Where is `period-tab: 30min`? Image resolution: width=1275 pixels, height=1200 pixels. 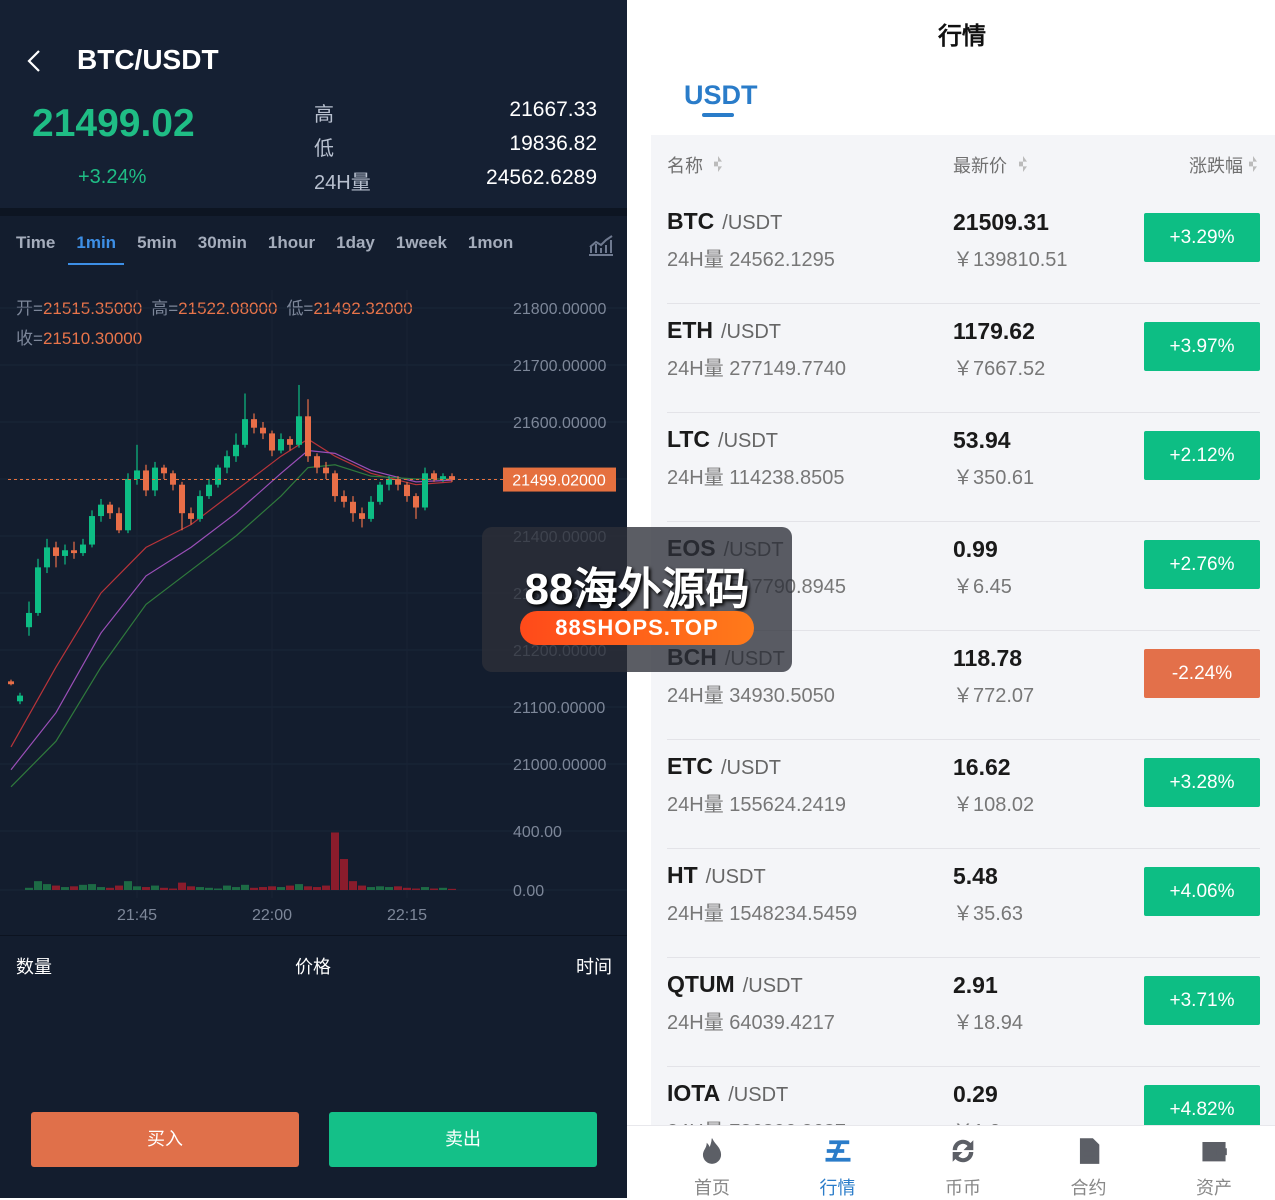
period-tab: 30min is located at coordinates (222, 242).